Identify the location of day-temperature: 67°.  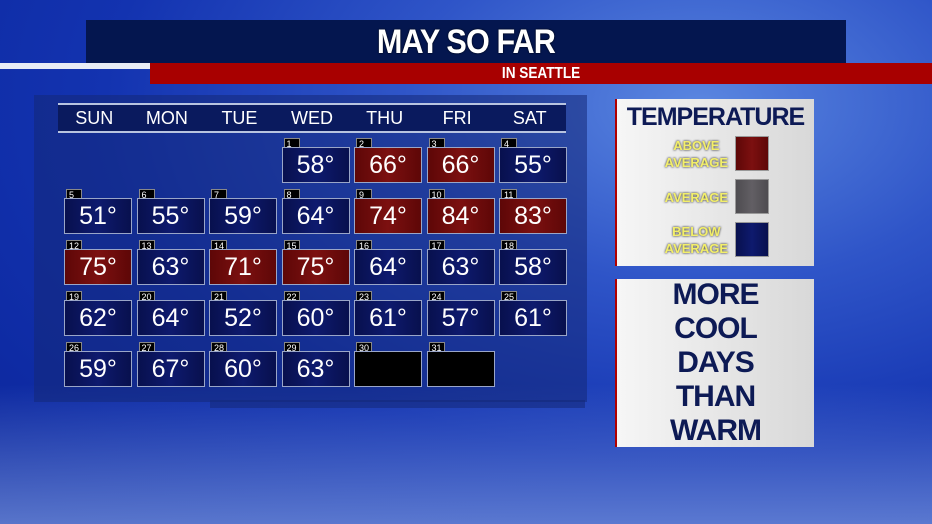
(170, 369).